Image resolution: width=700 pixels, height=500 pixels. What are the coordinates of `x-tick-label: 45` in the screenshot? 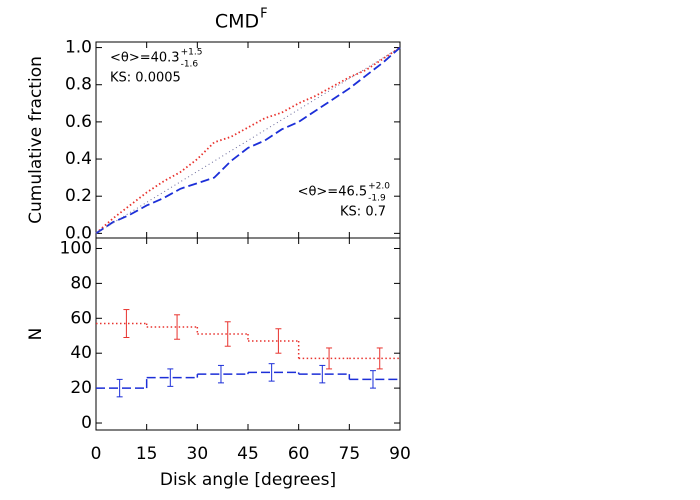 It's located at (248, 454).